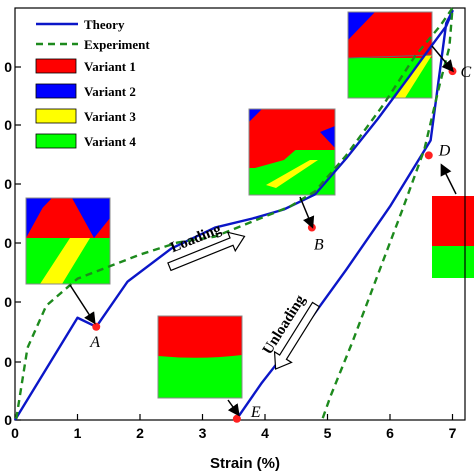 The width and height of the screenshot is (474, 474). Describe the element at coordinates (104, 24) in the screenshot. I see `legend-theory: Theory` at that location.